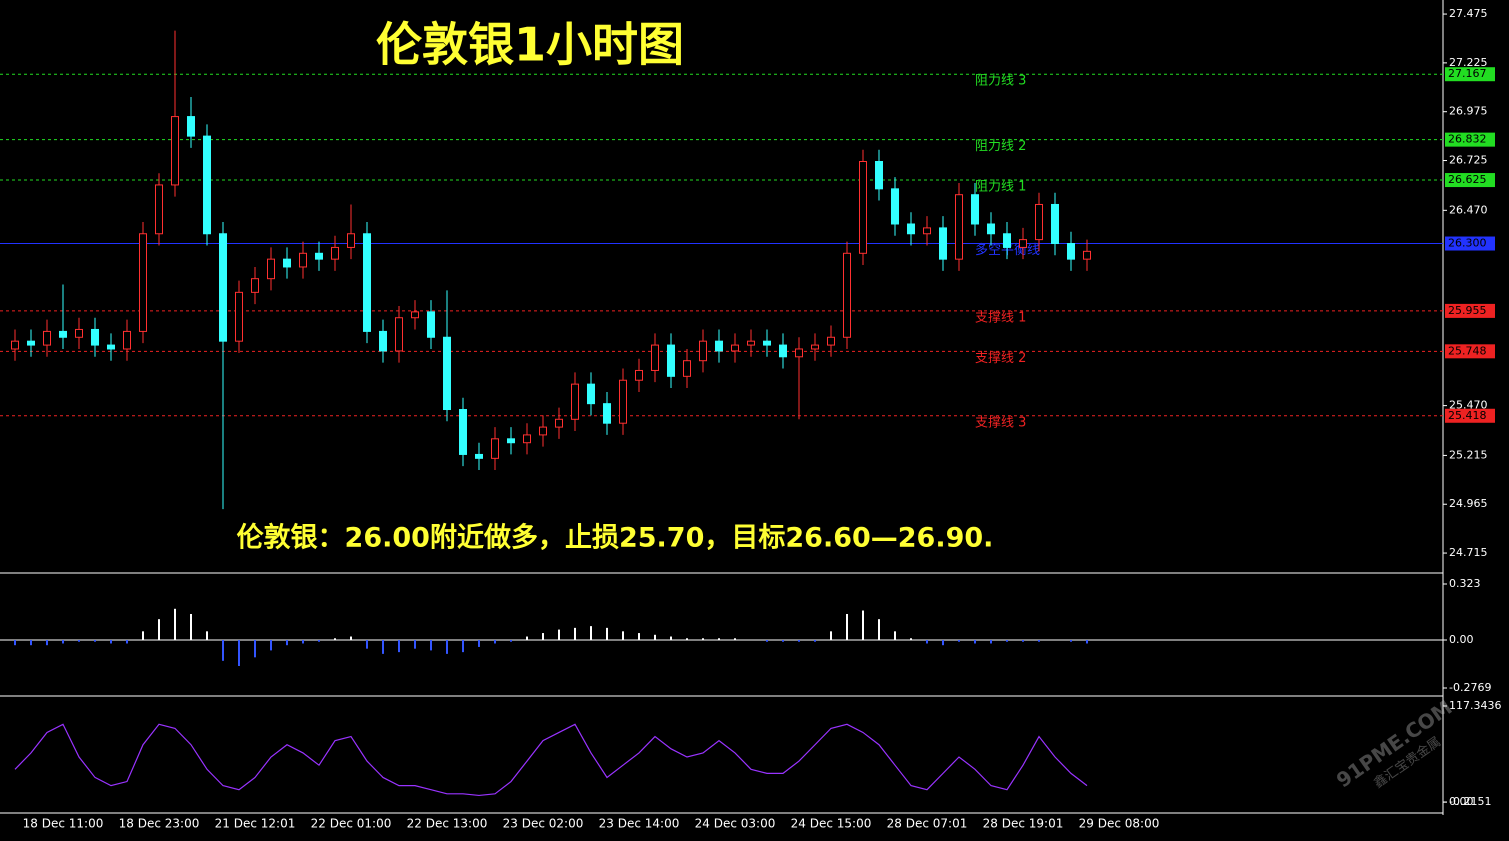  I want to click on y-tick-label: 26.975, so click(1468, 111).